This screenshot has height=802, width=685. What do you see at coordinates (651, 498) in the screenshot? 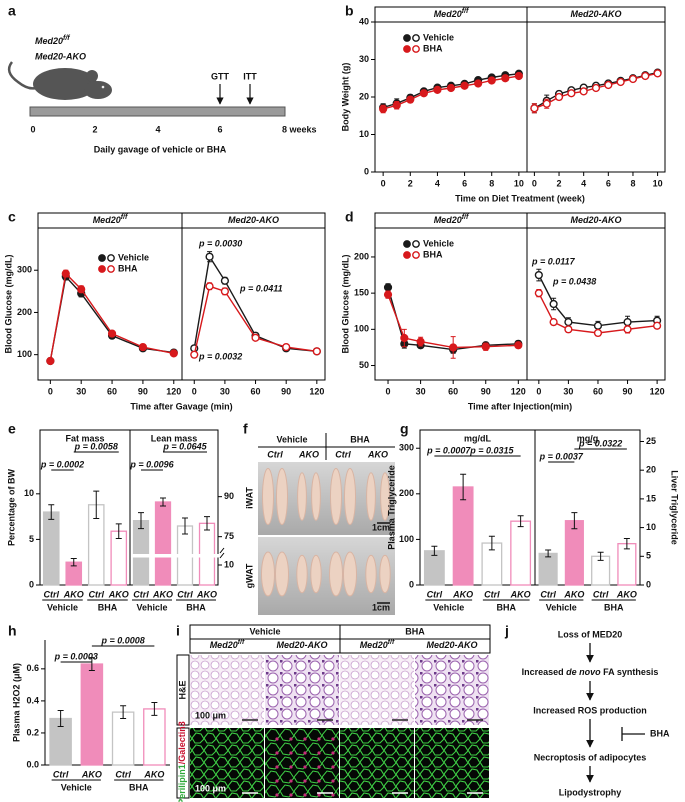
I see `y-tick-label: 15` at bounding box center [651, 498].